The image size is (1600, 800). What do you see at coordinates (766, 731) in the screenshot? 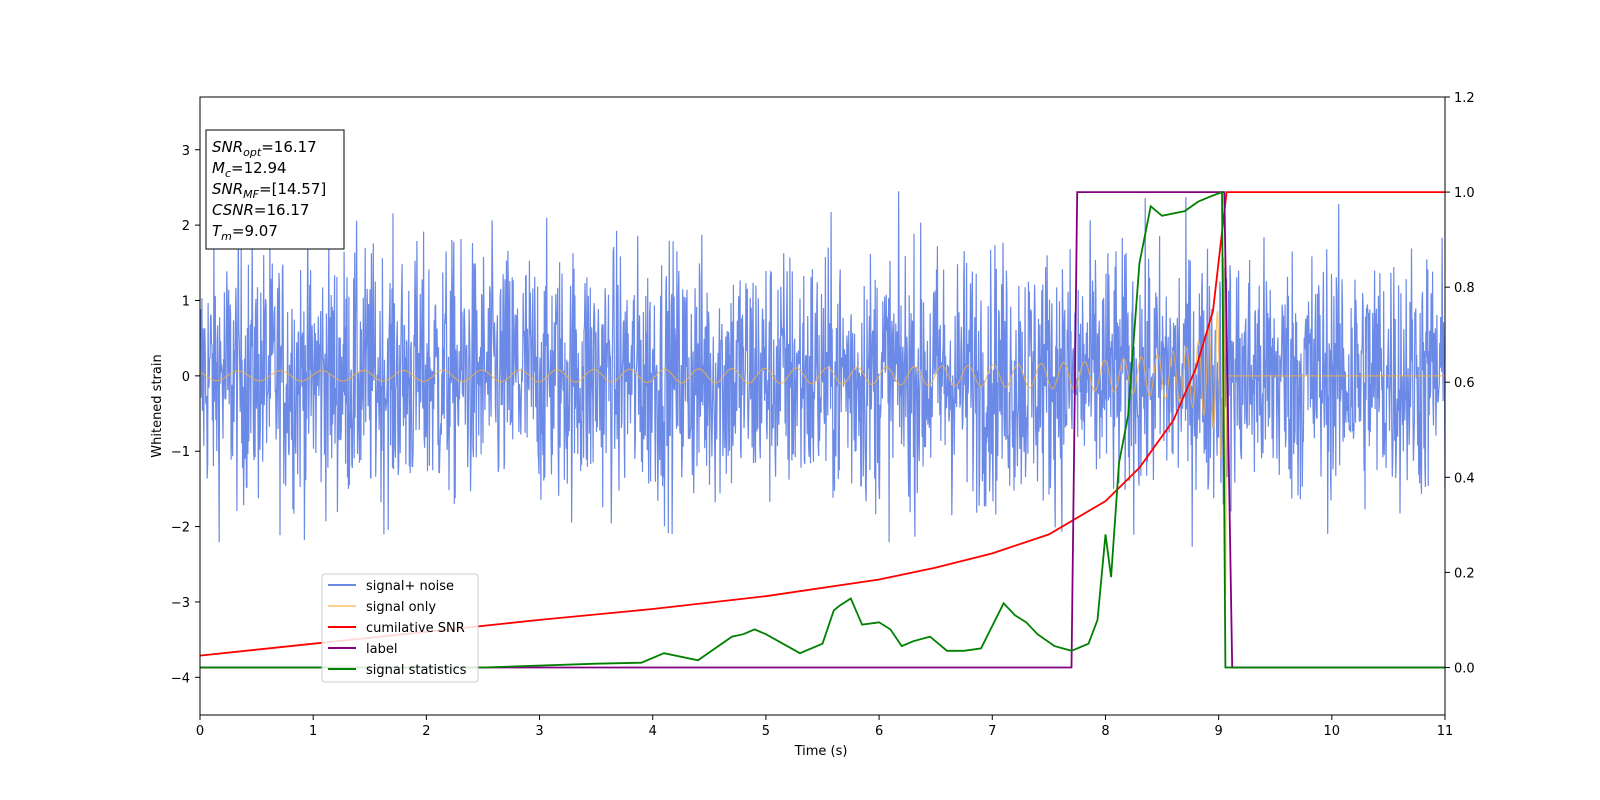
I see `x-tick-label: 5` at bounding box center [766, 731].